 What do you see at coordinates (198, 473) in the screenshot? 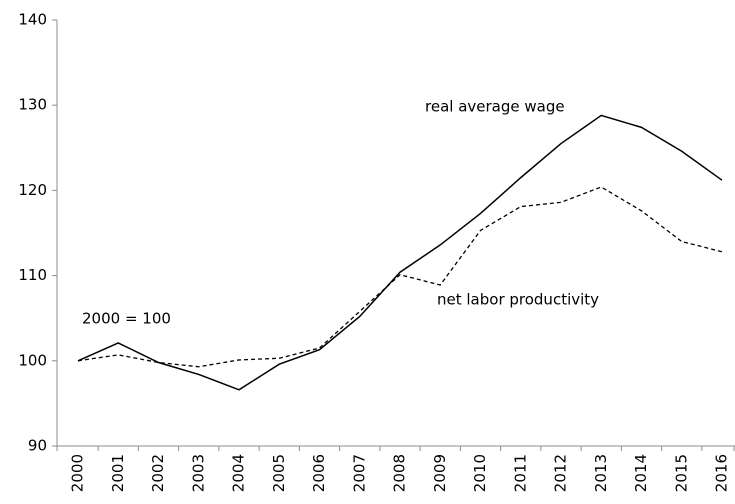
I see `x-tick-label: 2003` at bounding box center [198, 473].